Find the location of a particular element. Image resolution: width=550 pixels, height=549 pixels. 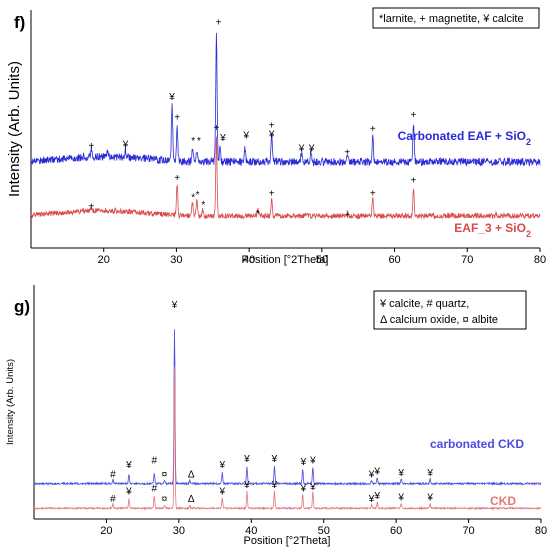

panel-f-legend-text: *larnite, + magnetite, ¥ calcite is located at coordinates (451, 19).